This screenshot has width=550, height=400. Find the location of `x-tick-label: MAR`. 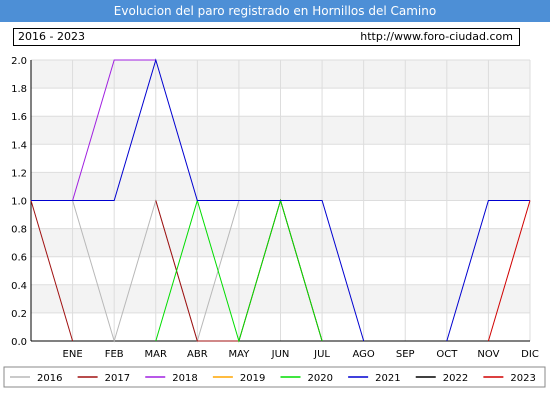

x-tick-label: MAR is located at coordinates (156, 354).